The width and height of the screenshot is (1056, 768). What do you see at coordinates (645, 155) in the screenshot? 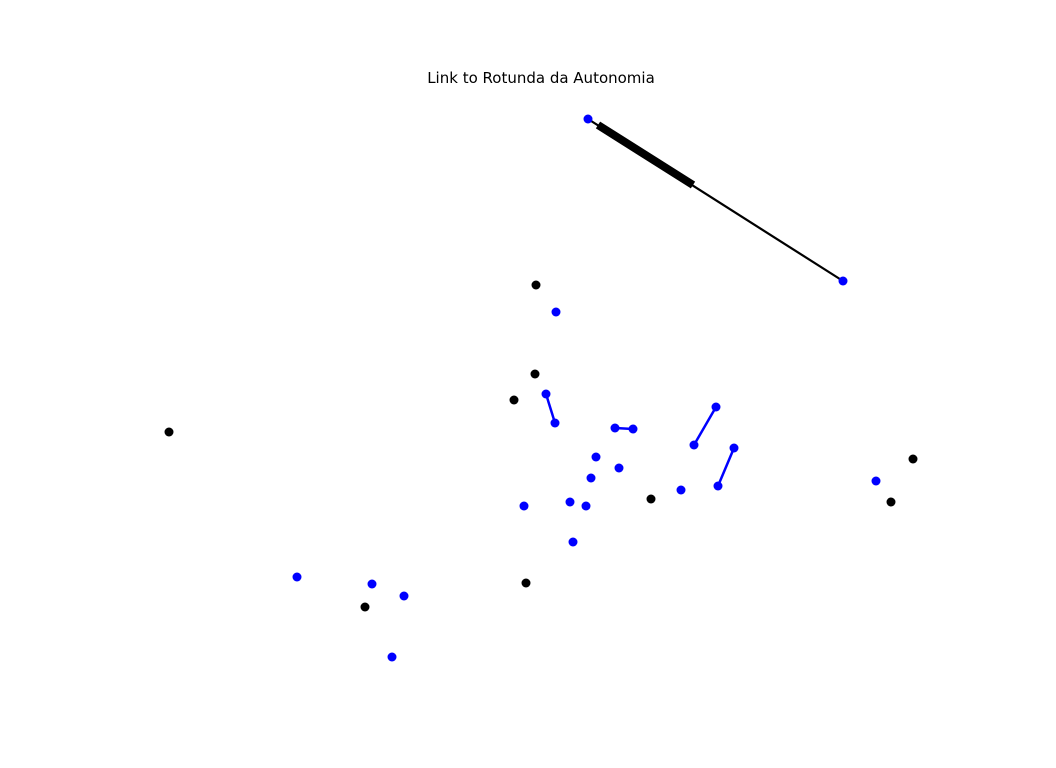
I see `highlight-link-arrow-segment` at bounding box center [645, 155].